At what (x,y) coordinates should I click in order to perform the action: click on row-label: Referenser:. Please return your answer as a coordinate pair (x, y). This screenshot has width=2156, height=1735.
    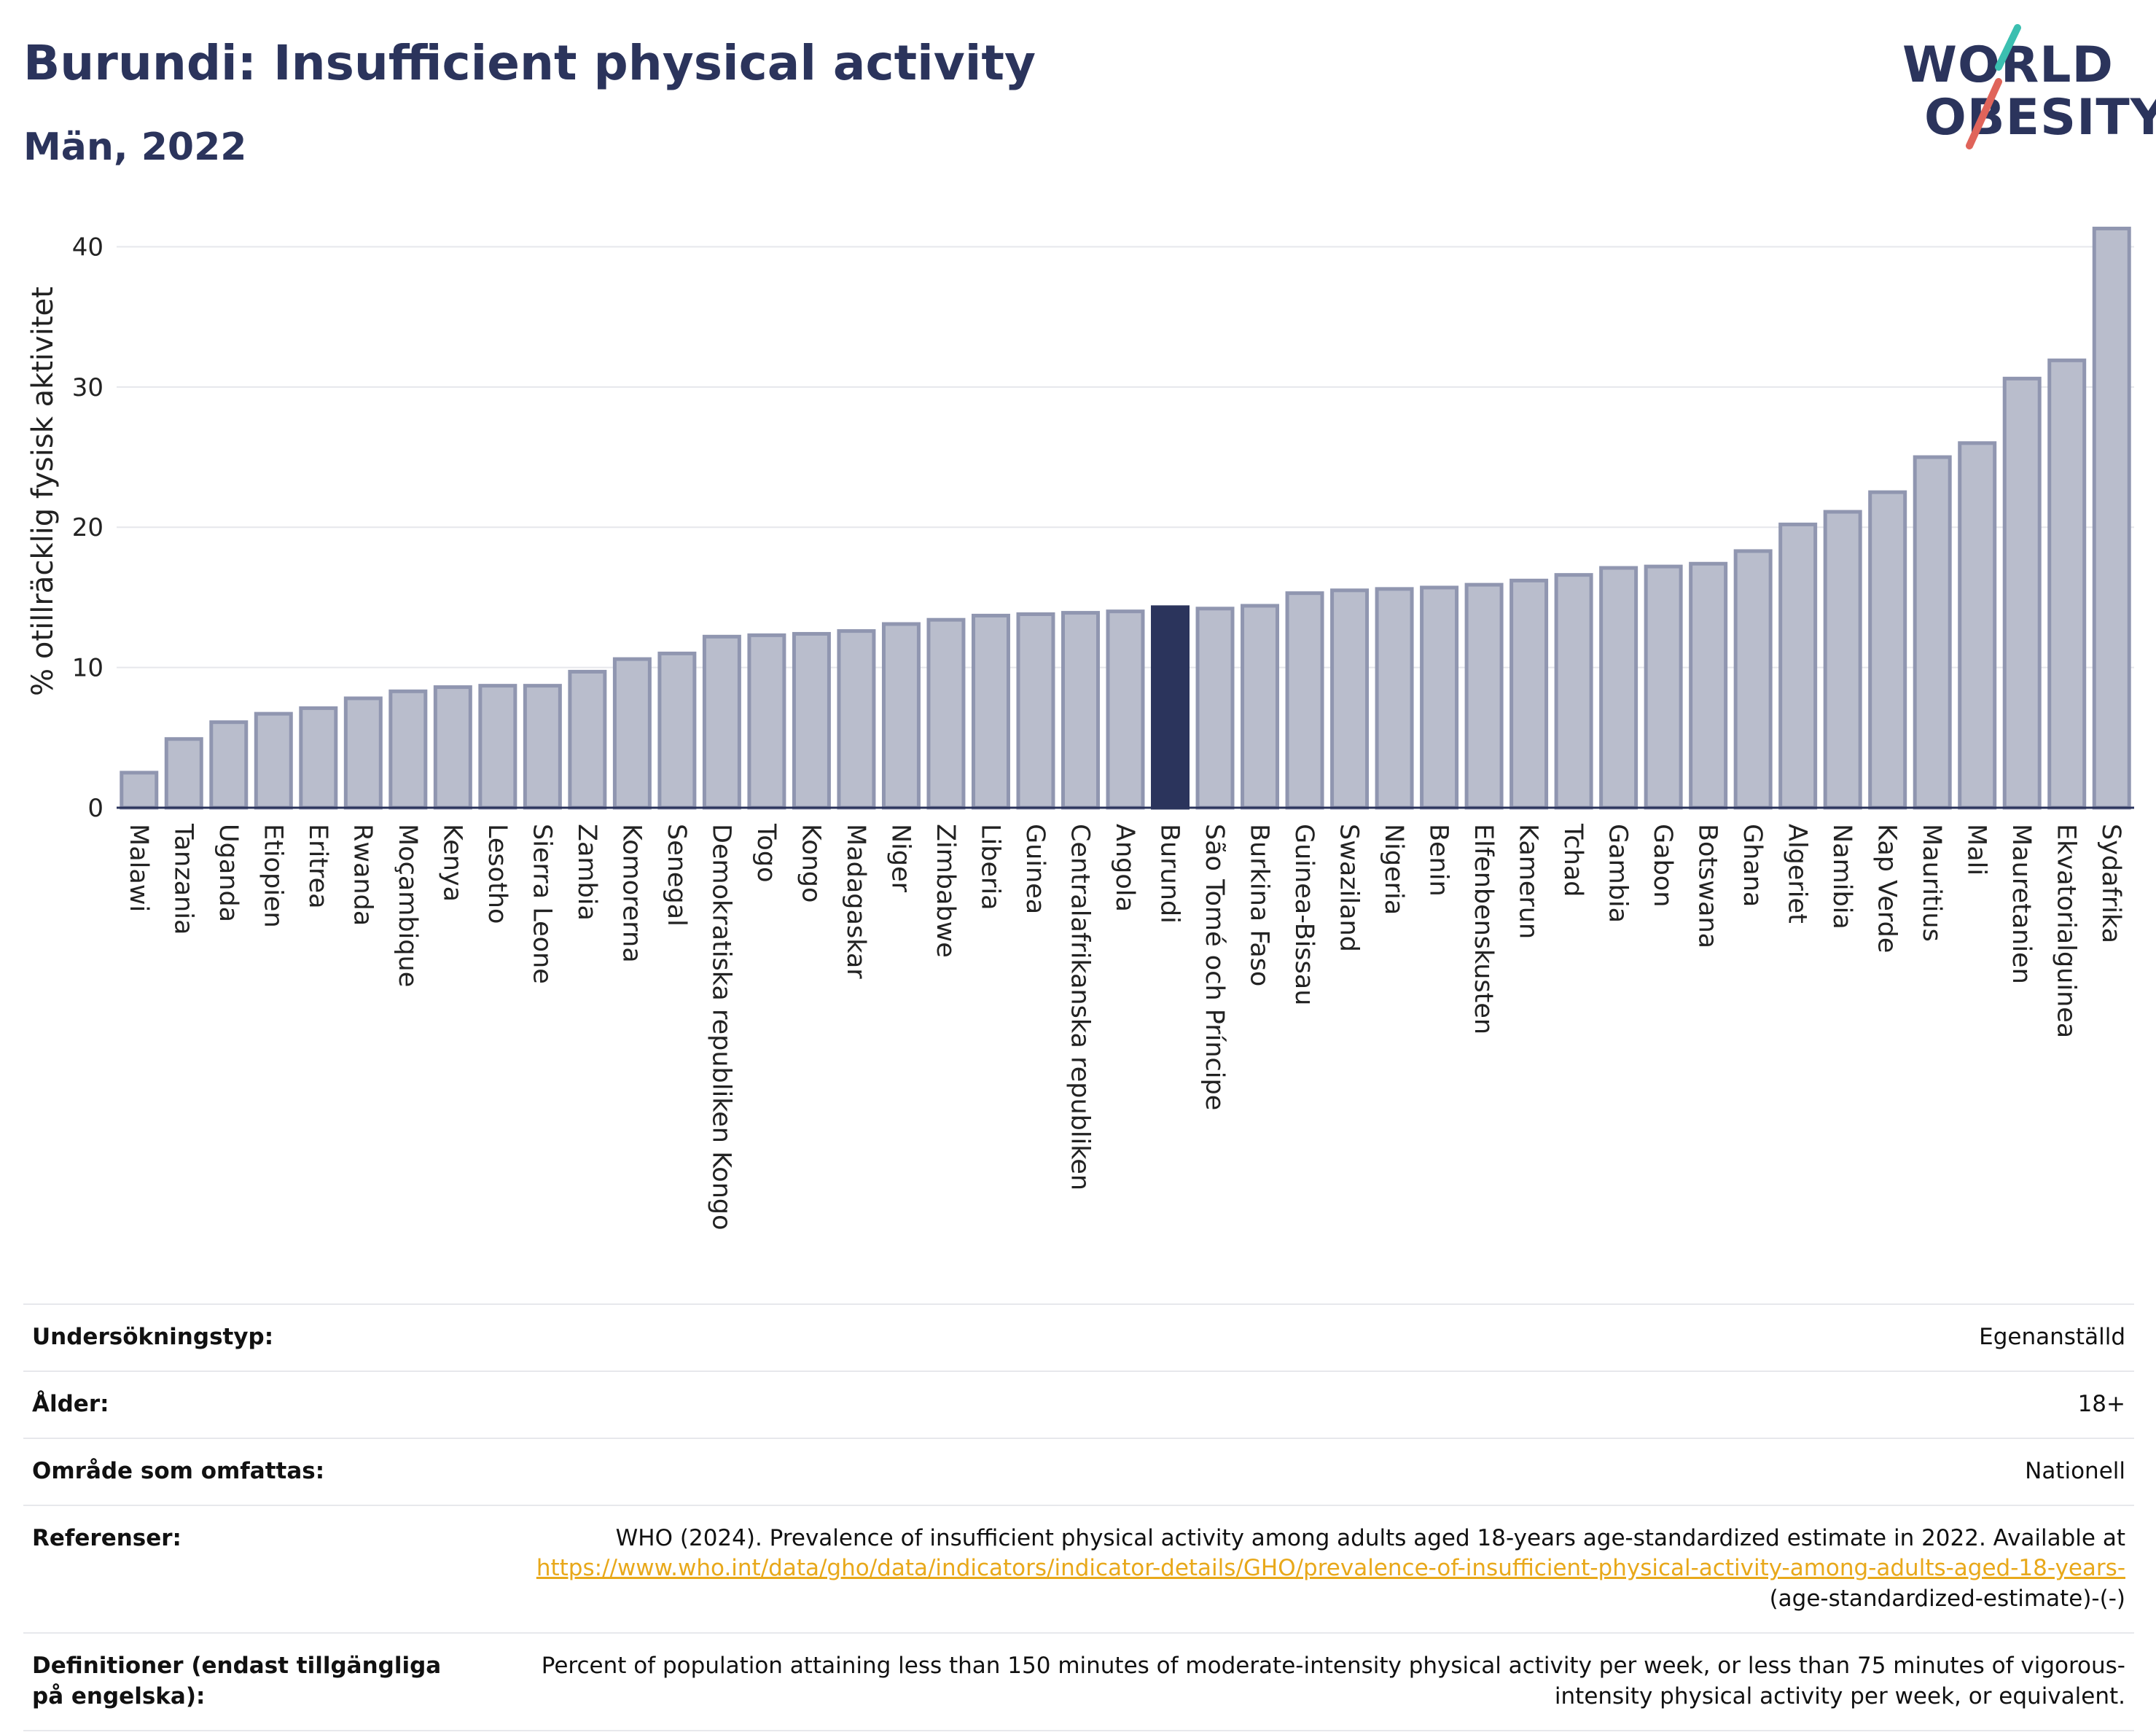
    Looking at the image, I should click on (251, 1569).